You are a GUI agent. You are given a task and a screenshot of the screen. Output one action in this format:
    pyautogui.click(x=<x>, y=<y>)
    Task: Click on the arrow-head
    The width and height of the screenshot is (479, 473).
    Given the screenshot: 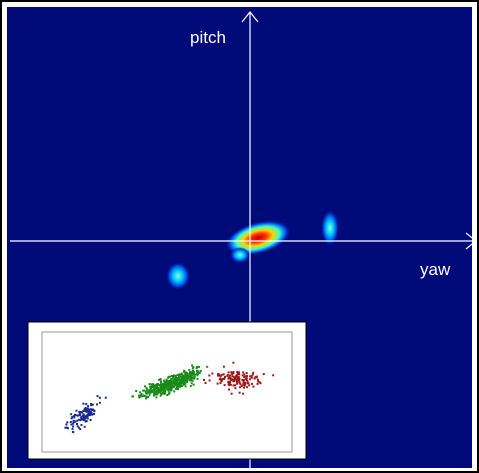 What is the action you would take?
    pyautogui.click(x=250, y=17)
    